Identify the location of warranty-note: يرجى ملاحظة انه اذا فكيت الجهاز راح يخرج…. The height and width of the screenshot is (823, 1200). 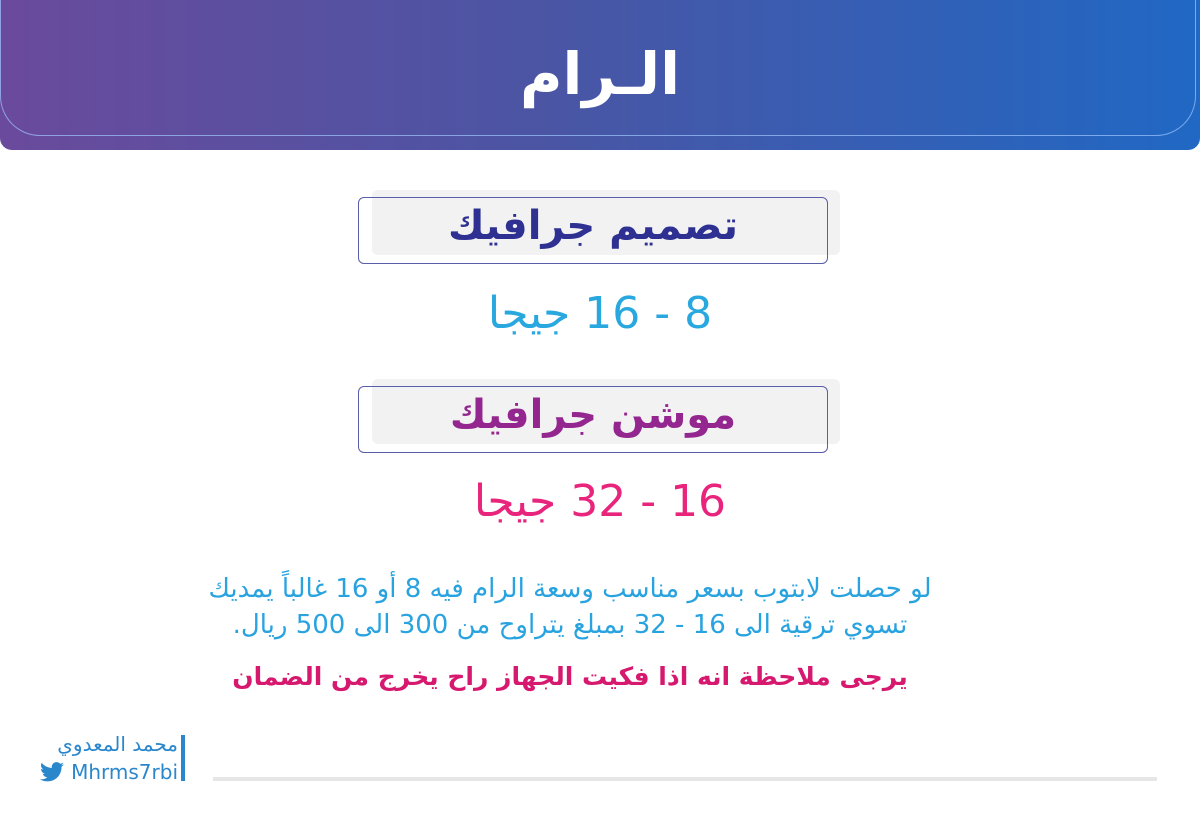
(570, 676).